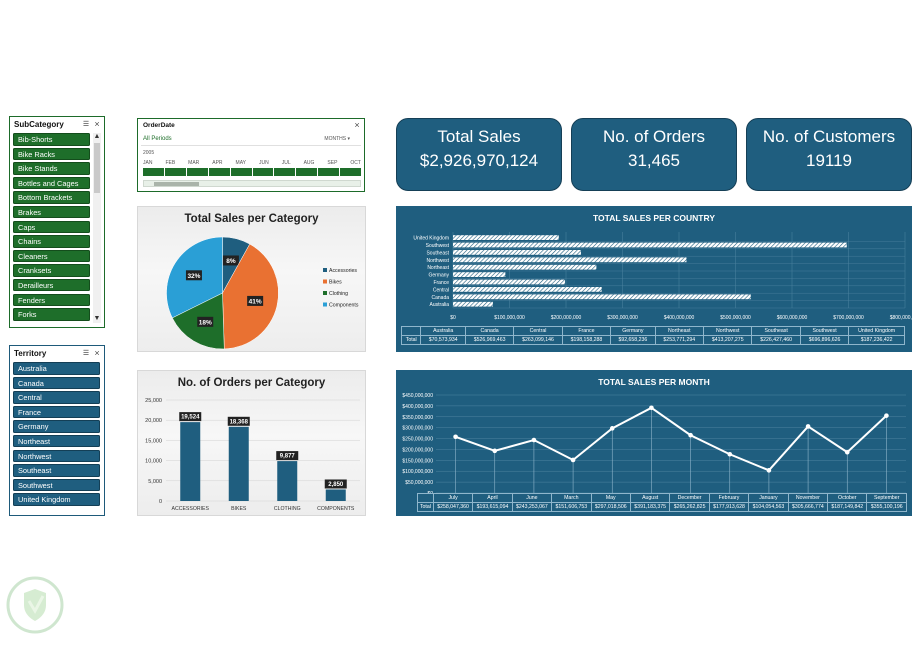 The image size is (920, 645). I want to click on slicer-item: Germany, so click(56, 426).